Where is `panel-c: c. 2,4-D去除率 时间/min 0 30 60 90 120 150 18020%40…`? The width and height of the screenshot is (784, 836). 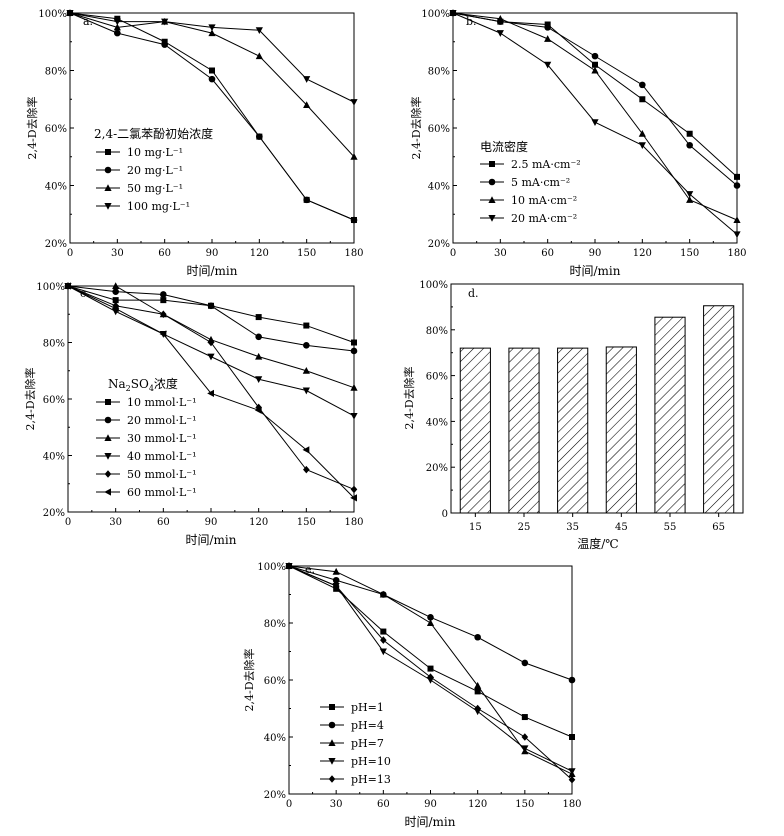
panel-c: c. 2,4-D去除率 时间/min 0 30 60 90 120 150 18020%40… is located at coordinates (193, 414).